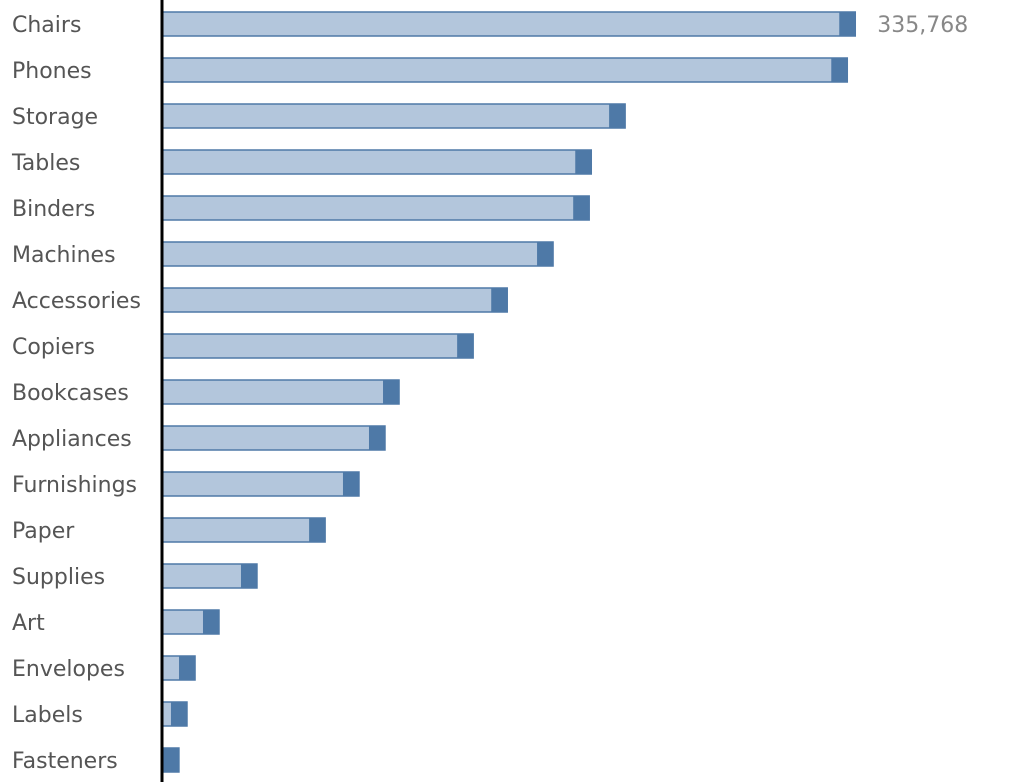 This screenshot has width=1014, height=782. I want to click on category-label: Binders, so click(53, 209).